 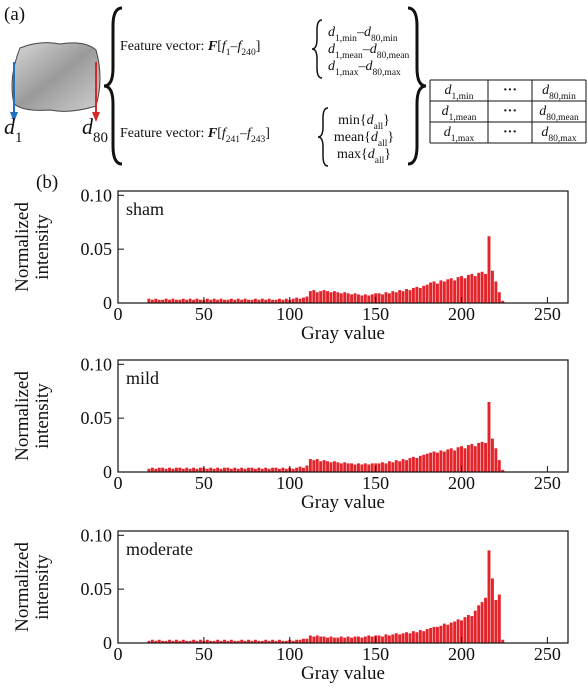 What do you see at coordinates (118, 483) in the screenshot?
I see `x-tick-label: 0` at bounding box center [118, 483].